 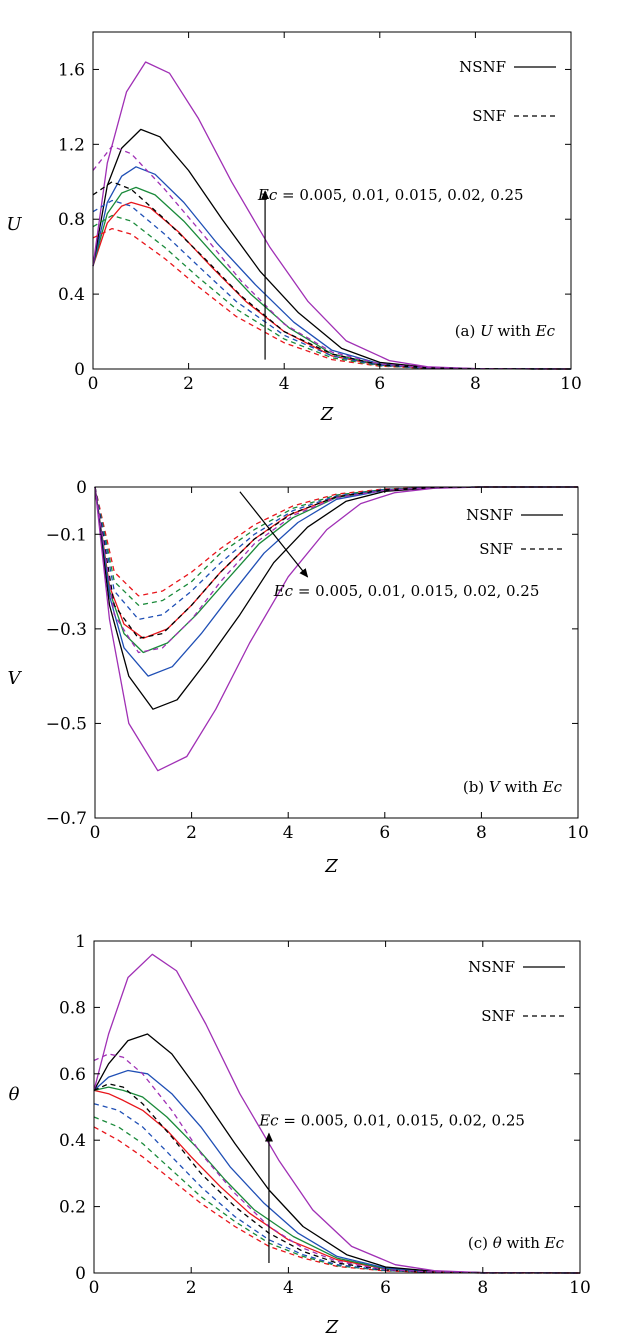 I want to click on caption-var: U, so click(x=487, y=331).